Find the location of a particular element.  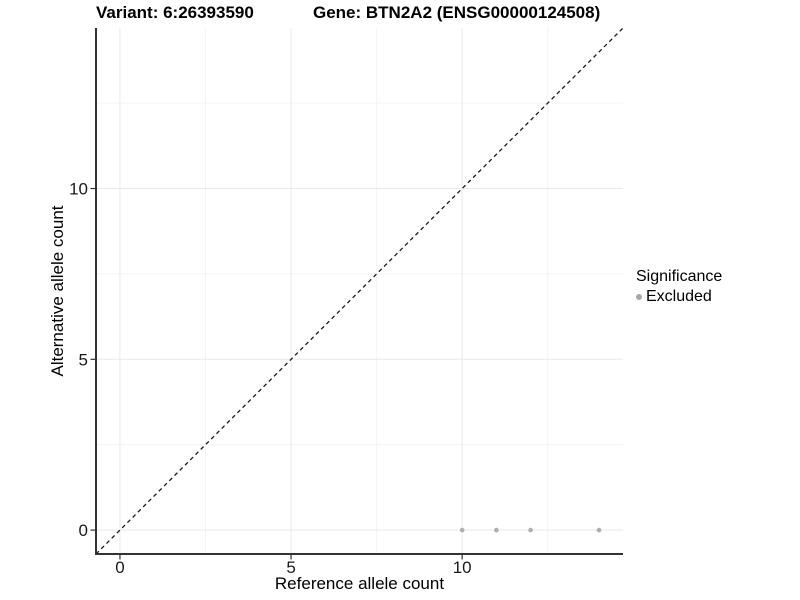

legend: Significance Excluded is located at coordinates (679, 286).